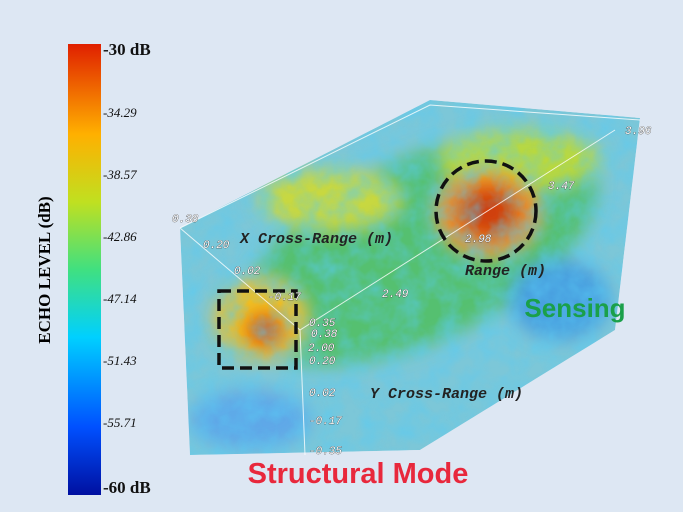  I want to click on axis-tick-label: 2.49, so click(395, 295).